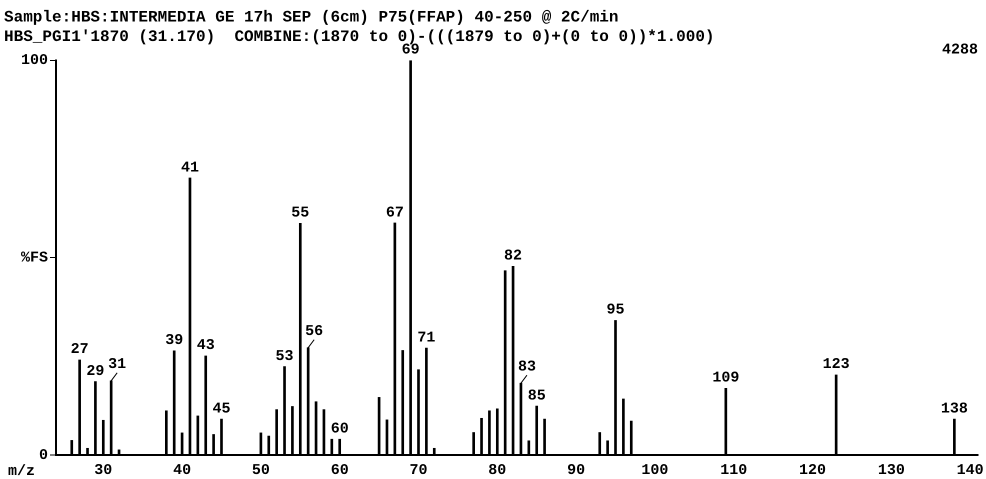  What do you see at coordinates (970, 470) in the screenshot?
I see `x-tick-label: 140` at bounding box center [970, 470].